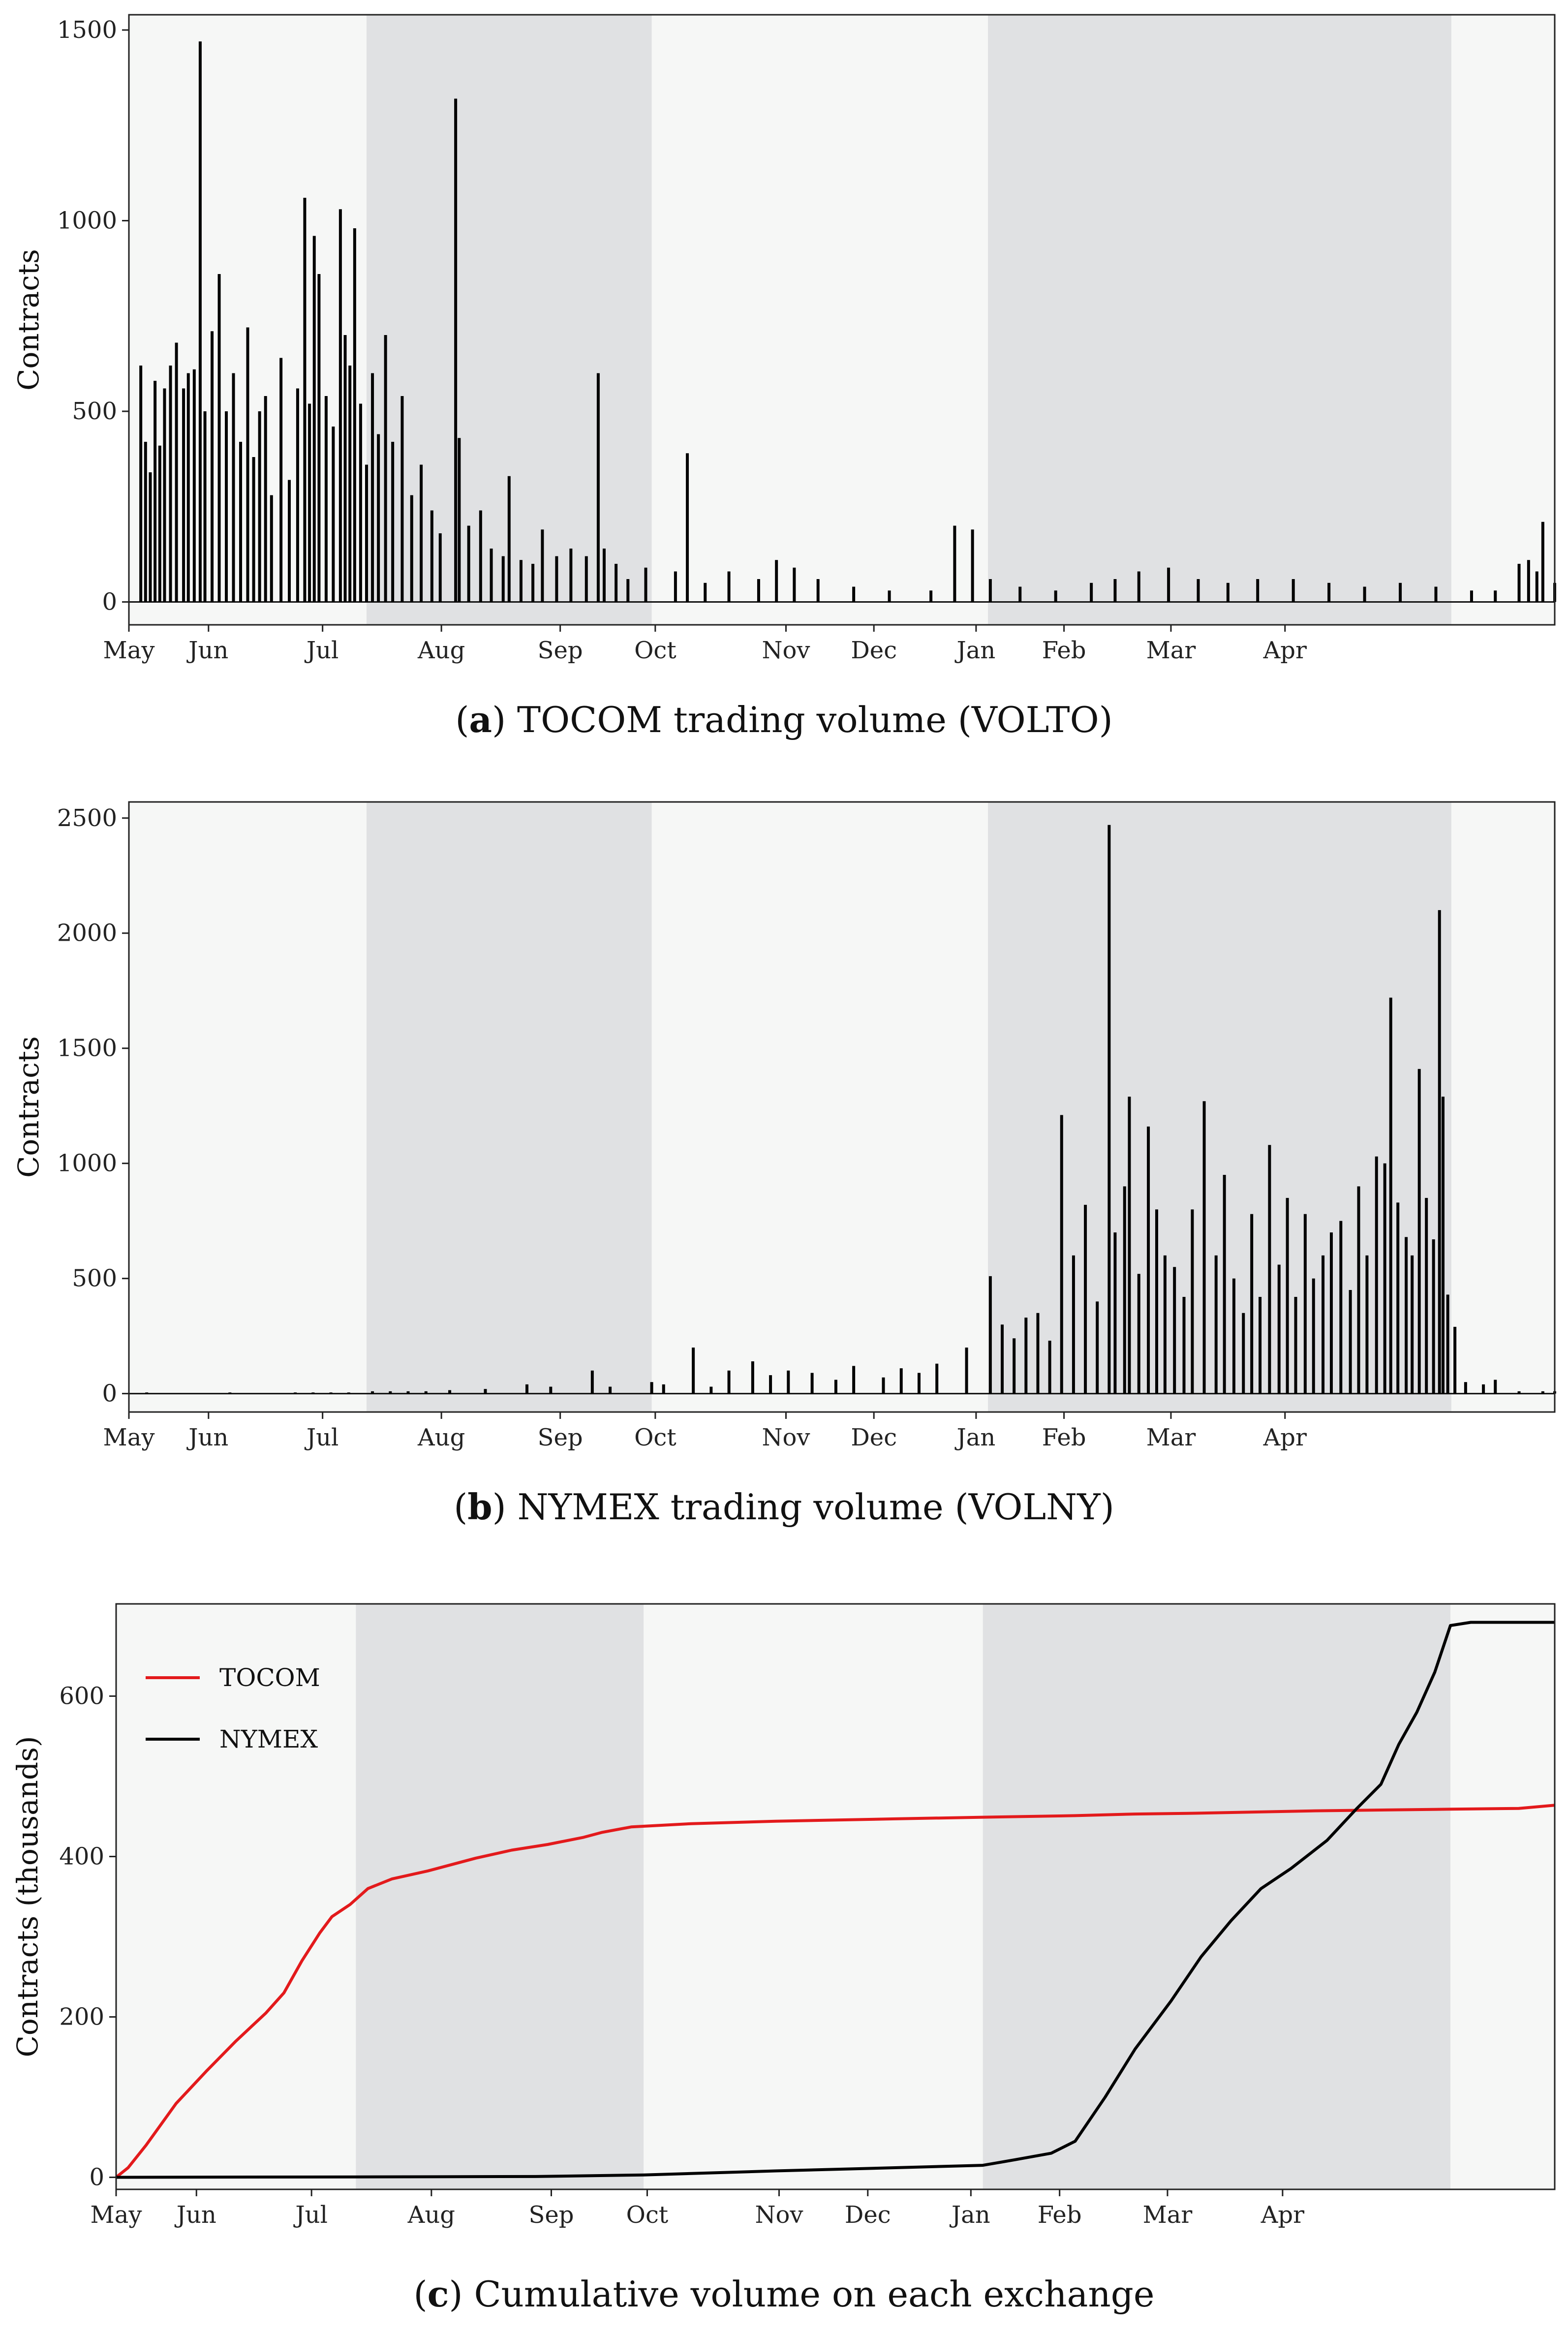  What do you see at coordinates (28, 1896) in the screenshot?
I see `y-axis-label: Contracts (thousands)` at bounding box center [28, 1896].